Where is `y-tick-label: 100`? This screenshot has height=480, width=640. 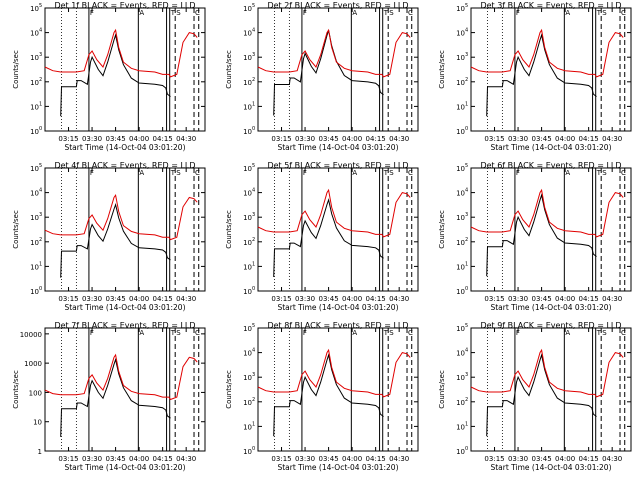 y-tick-label: 100 is located at coordinates (35, 393).